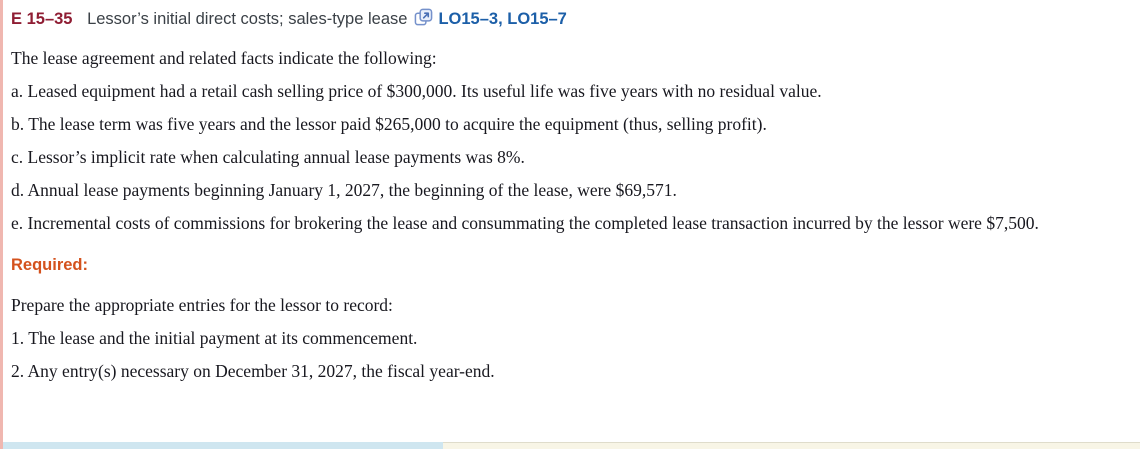  Describe the element at coordinates (791, 445) in the screenshot. I see `next-section-edge-cream` at that location.